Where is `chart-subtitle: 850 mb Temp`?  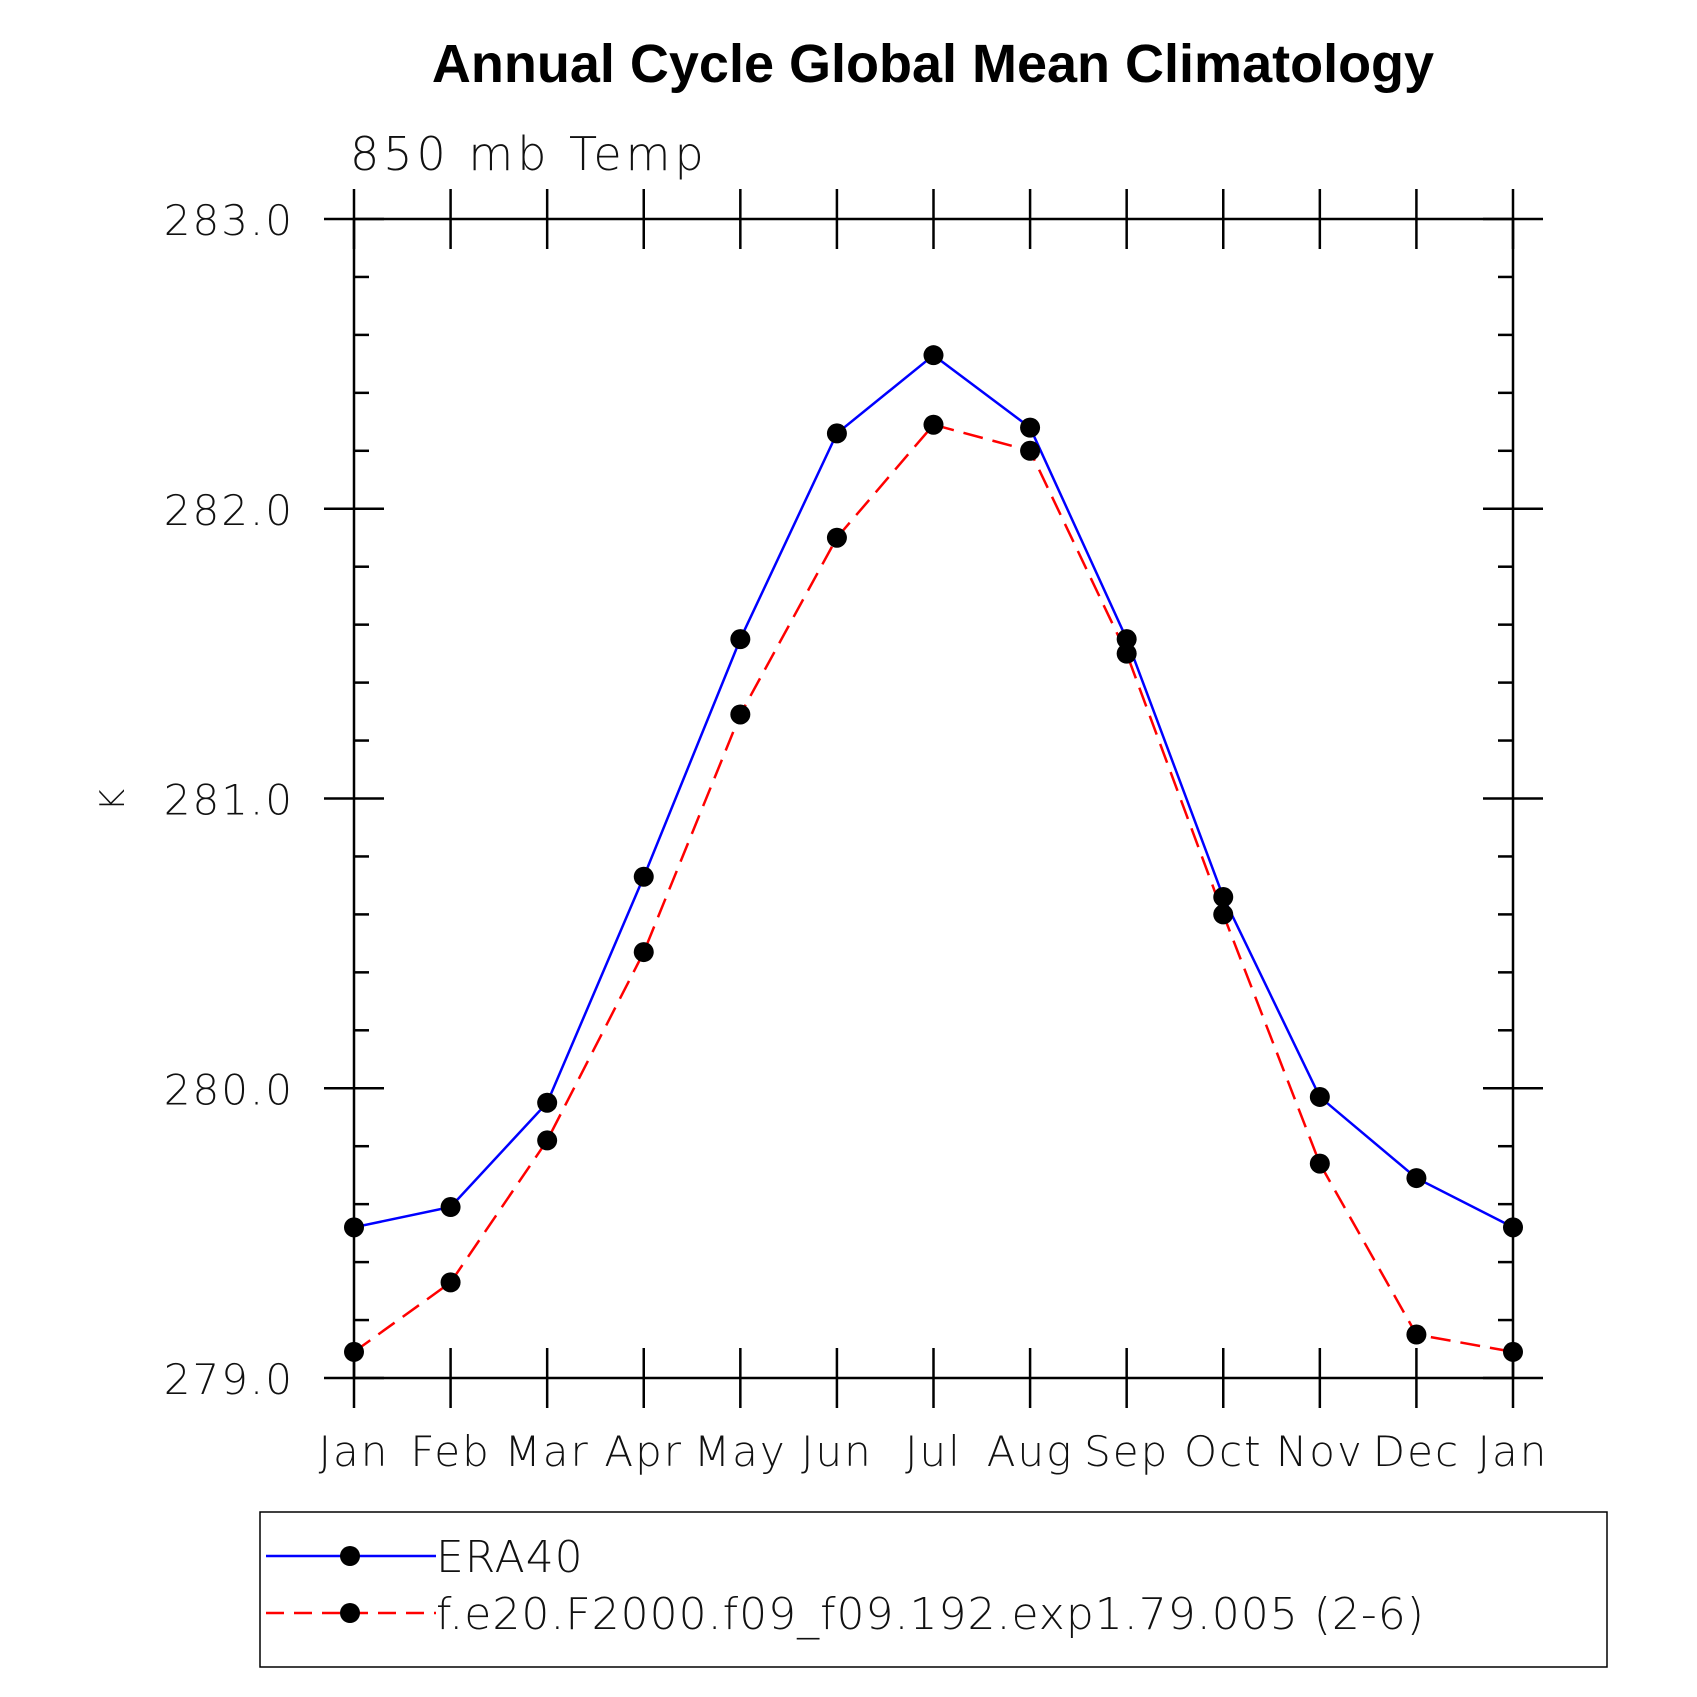 chart-subtitle: 850 mb Temp is located at coordinates (529, 154).